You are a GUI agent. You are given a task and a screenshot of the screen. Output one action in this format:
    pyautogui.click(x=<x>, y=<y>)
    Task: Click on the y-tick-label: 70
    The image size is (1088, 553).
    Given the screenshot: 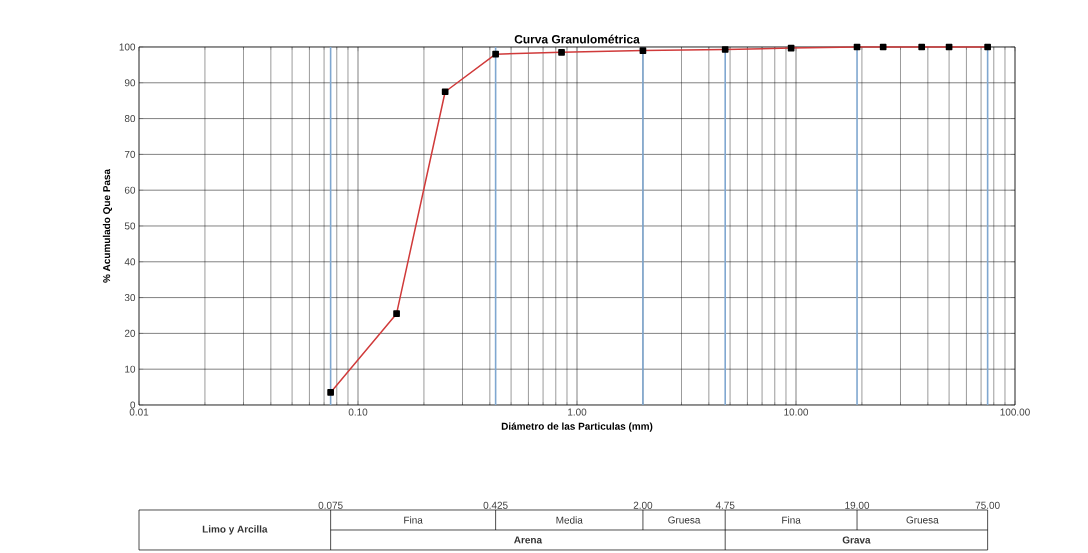 What is the action you would take?
    pyautogui.click(x=130, y=154)
    